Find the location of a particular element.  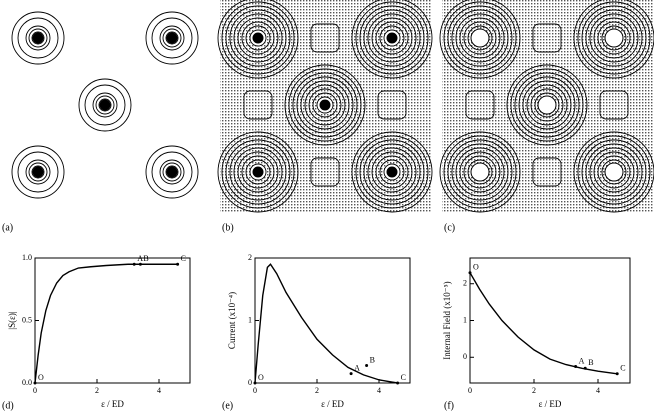

point-label: C is located at coordinates (622, 368).